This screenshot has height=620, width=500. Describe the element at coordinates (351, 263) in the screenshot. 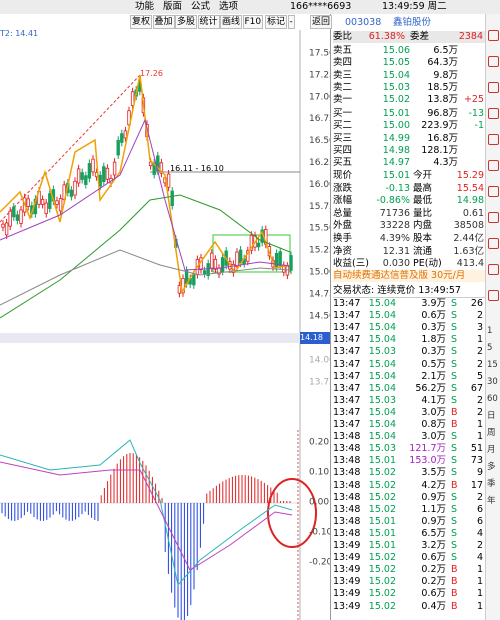

I see `stat-label: 收益(三)` at that location.